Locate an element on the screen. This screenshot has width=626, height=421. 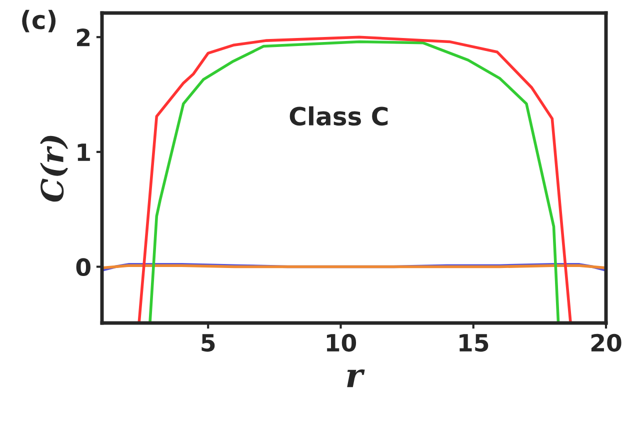
x-tick-label: 15 is located at coordinates (474, 343).